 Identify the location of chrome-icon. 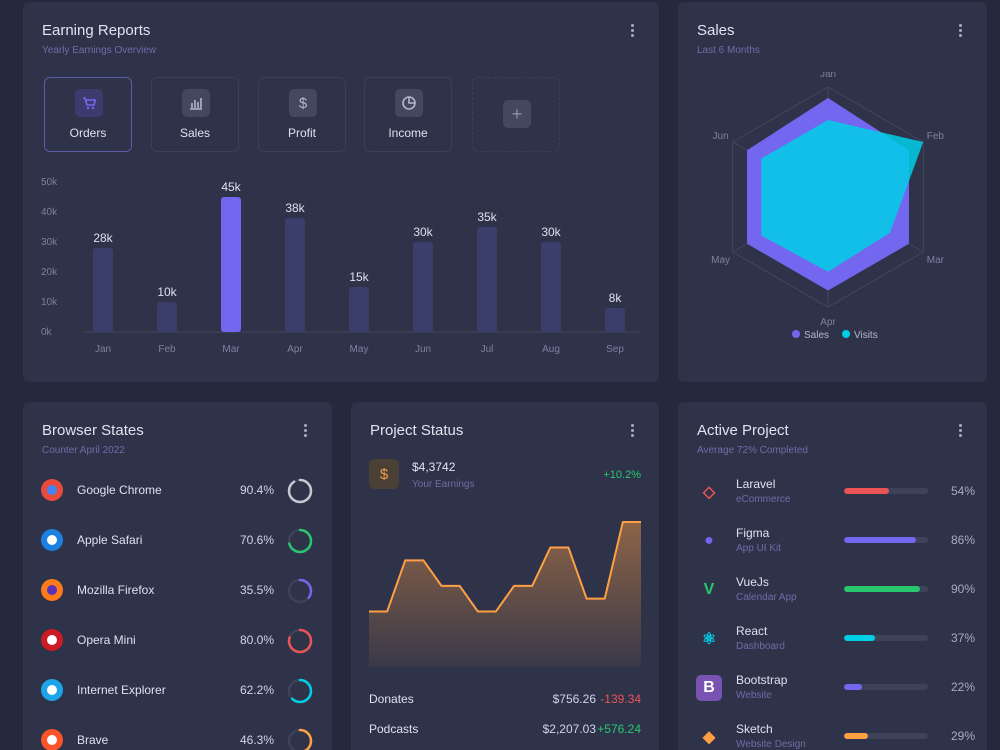
(52, 490).